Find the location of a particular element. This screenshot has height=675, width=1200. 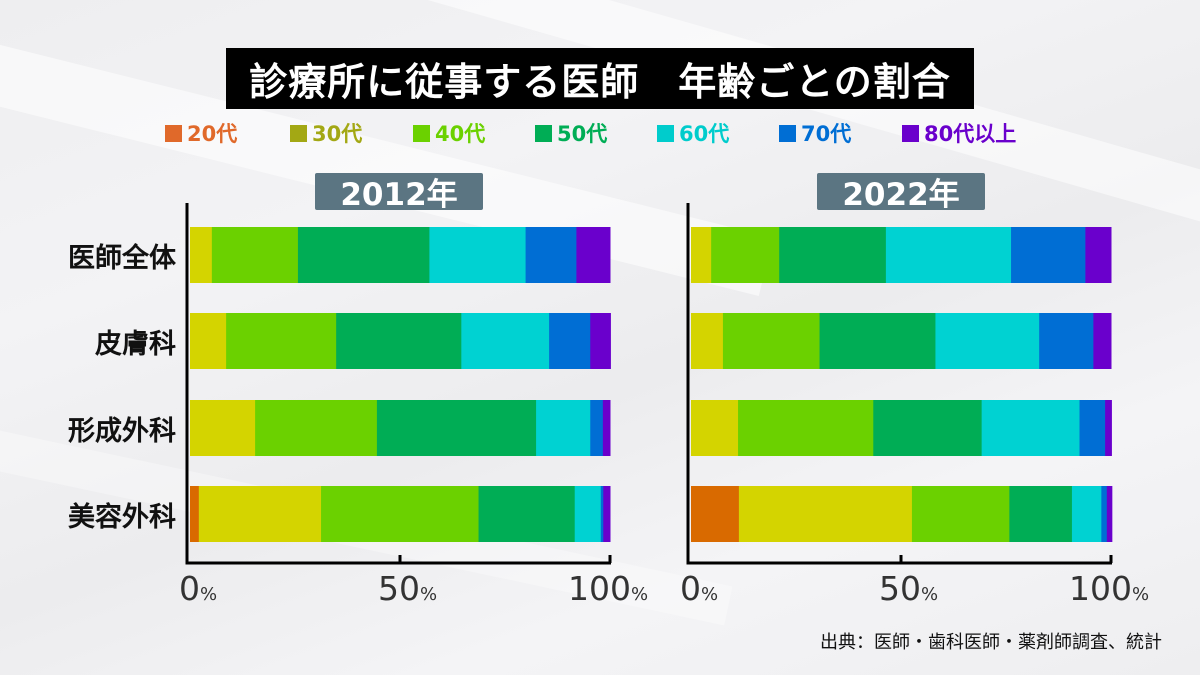

legend-item: 60代 is located at coordinates (693, 133).